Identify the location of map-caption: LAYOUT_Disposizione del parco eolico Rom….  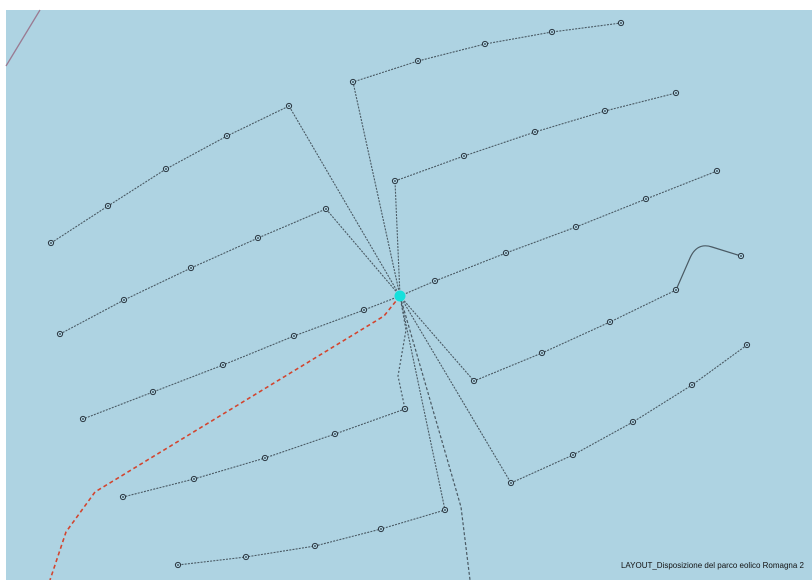
(712, 565).